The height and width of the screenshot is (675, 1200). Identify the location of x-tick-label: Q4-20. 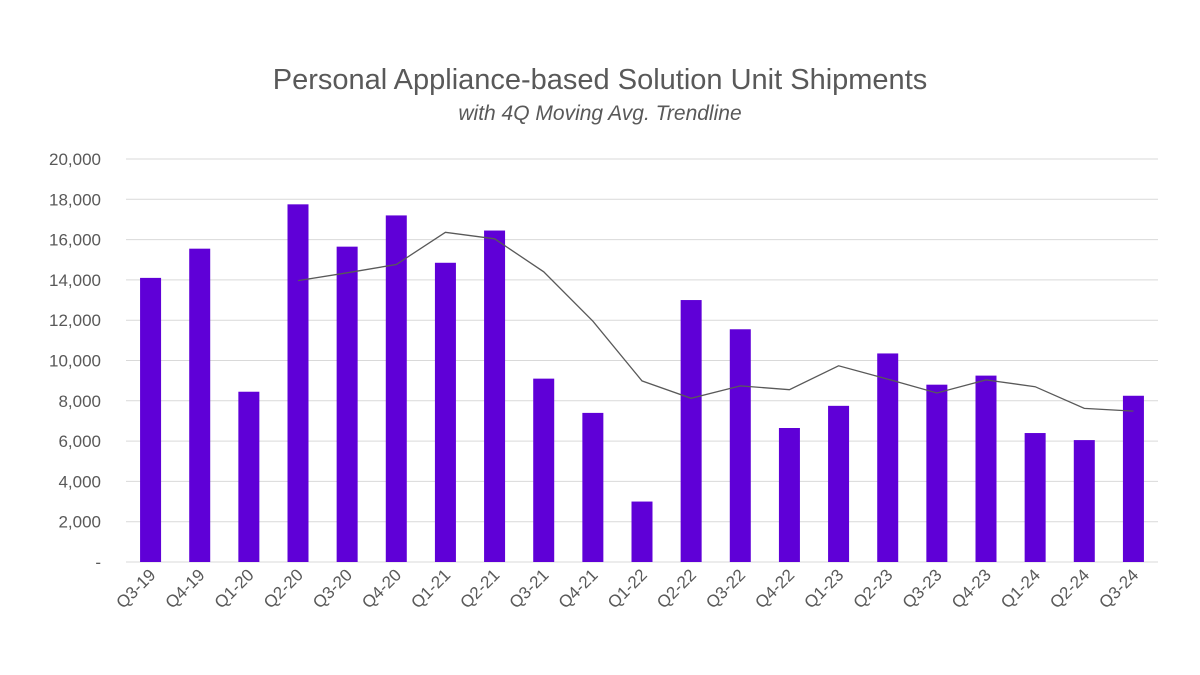
(381, 588).